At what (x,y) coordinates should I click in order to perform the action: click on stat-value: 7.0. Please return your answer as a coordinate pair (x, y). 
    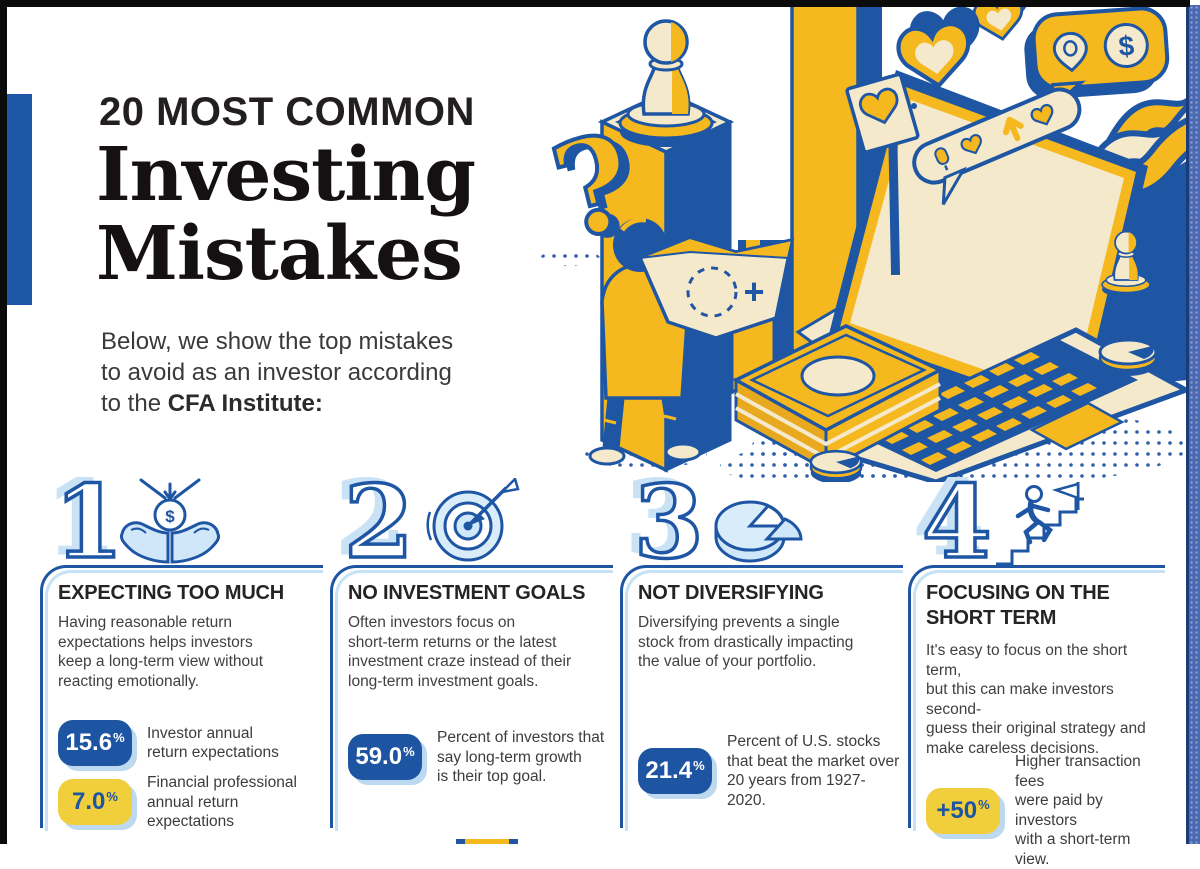
    Looking at the image, I should click on (89, 802).